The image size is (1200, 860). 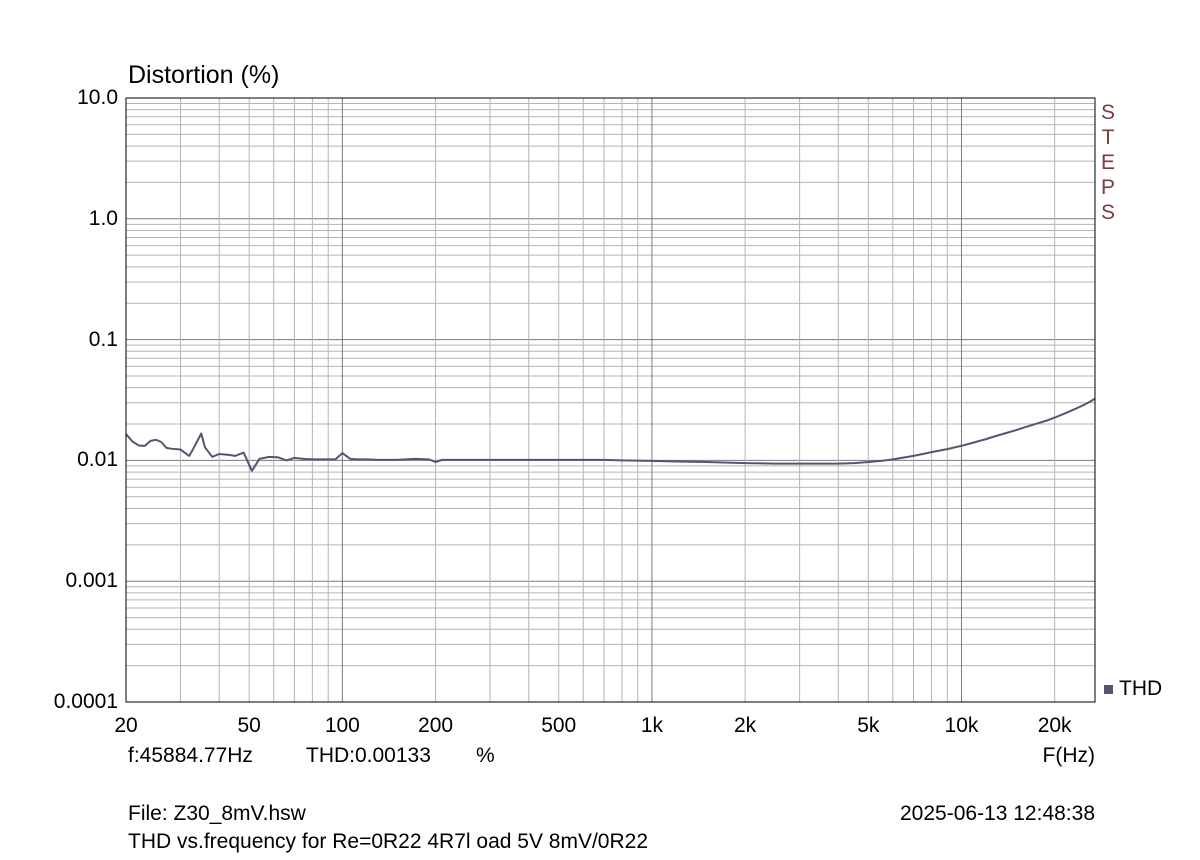 I want to click on y-tick-label: 0.0001, so click(x=85, y=701).